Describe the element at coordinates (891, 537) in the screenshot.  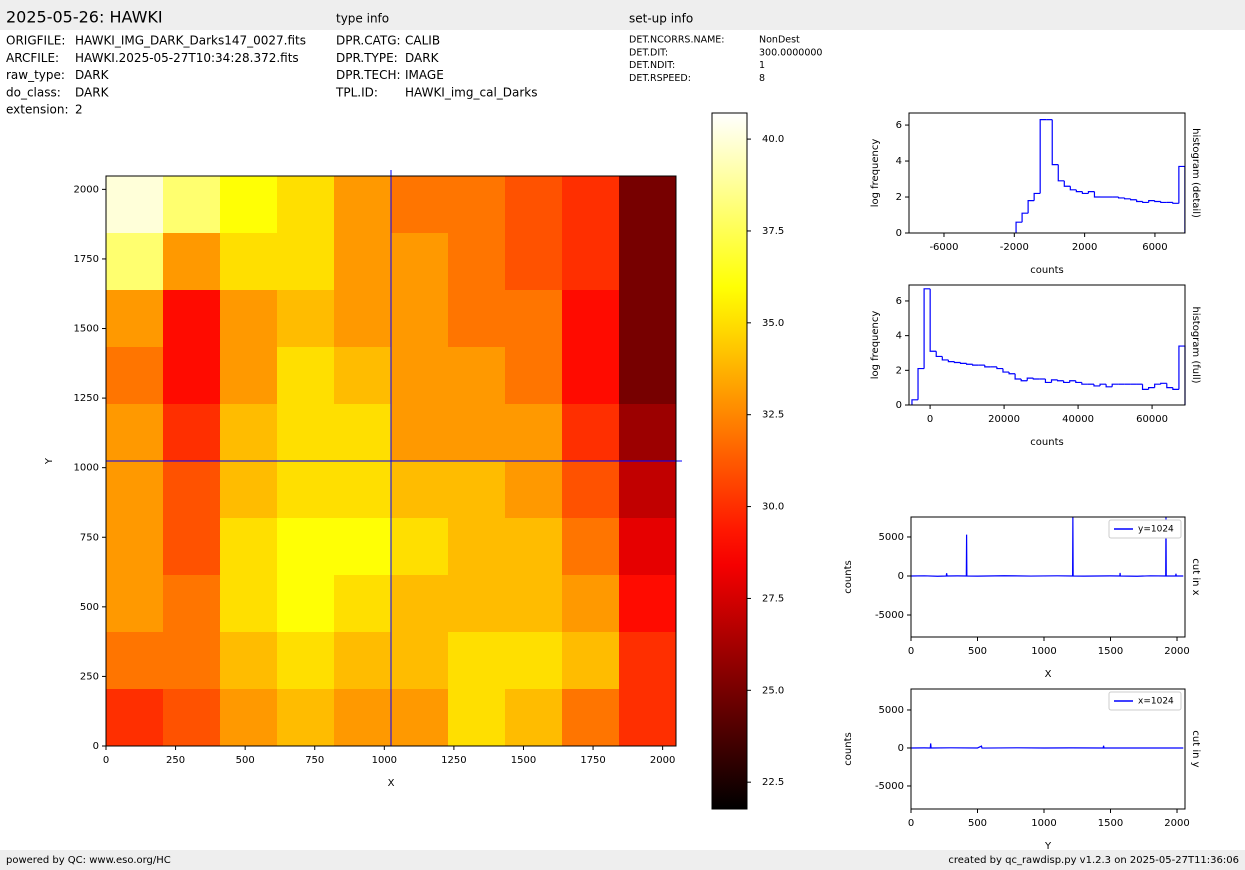
I see `y-tick-label: 5000` at that location.